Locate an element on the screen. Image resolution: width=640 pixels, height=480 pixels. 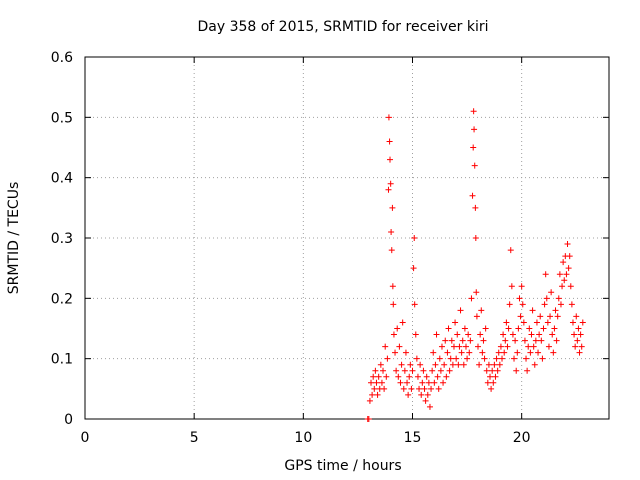
y-tick-label: 0.6 is located at coordinates (62, 58).